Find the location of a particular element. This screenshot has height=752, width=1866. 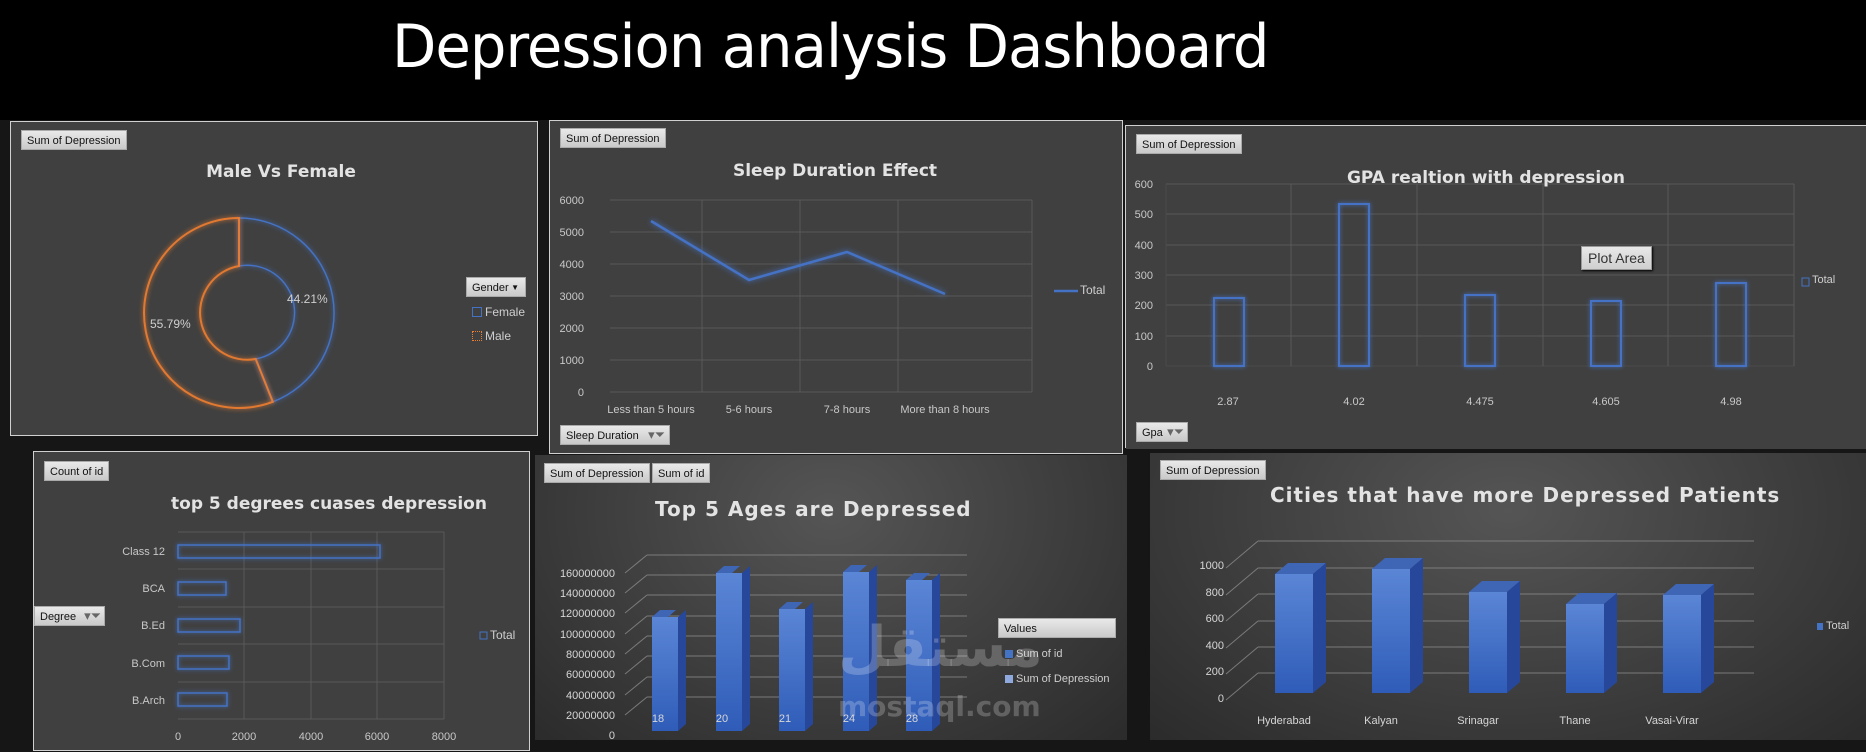

ages-x-labels: 18 20 21 24 28 is located at coordinates (785, 719).